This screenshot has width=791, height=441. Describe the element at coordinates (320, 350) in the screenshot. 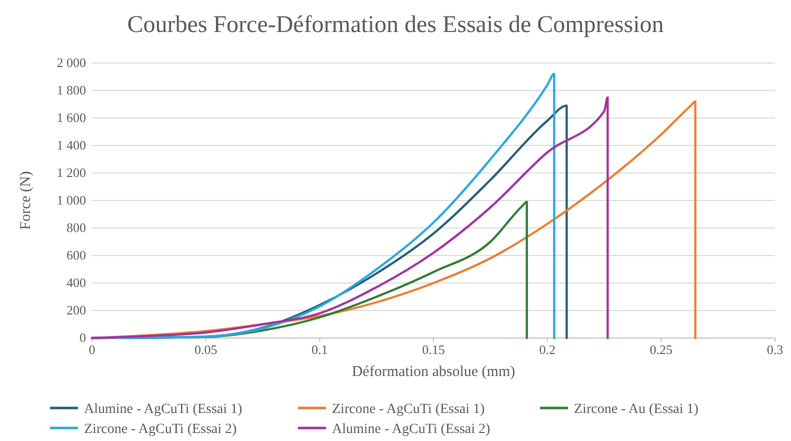

I see `x-tick-label: 0.1` at that location.